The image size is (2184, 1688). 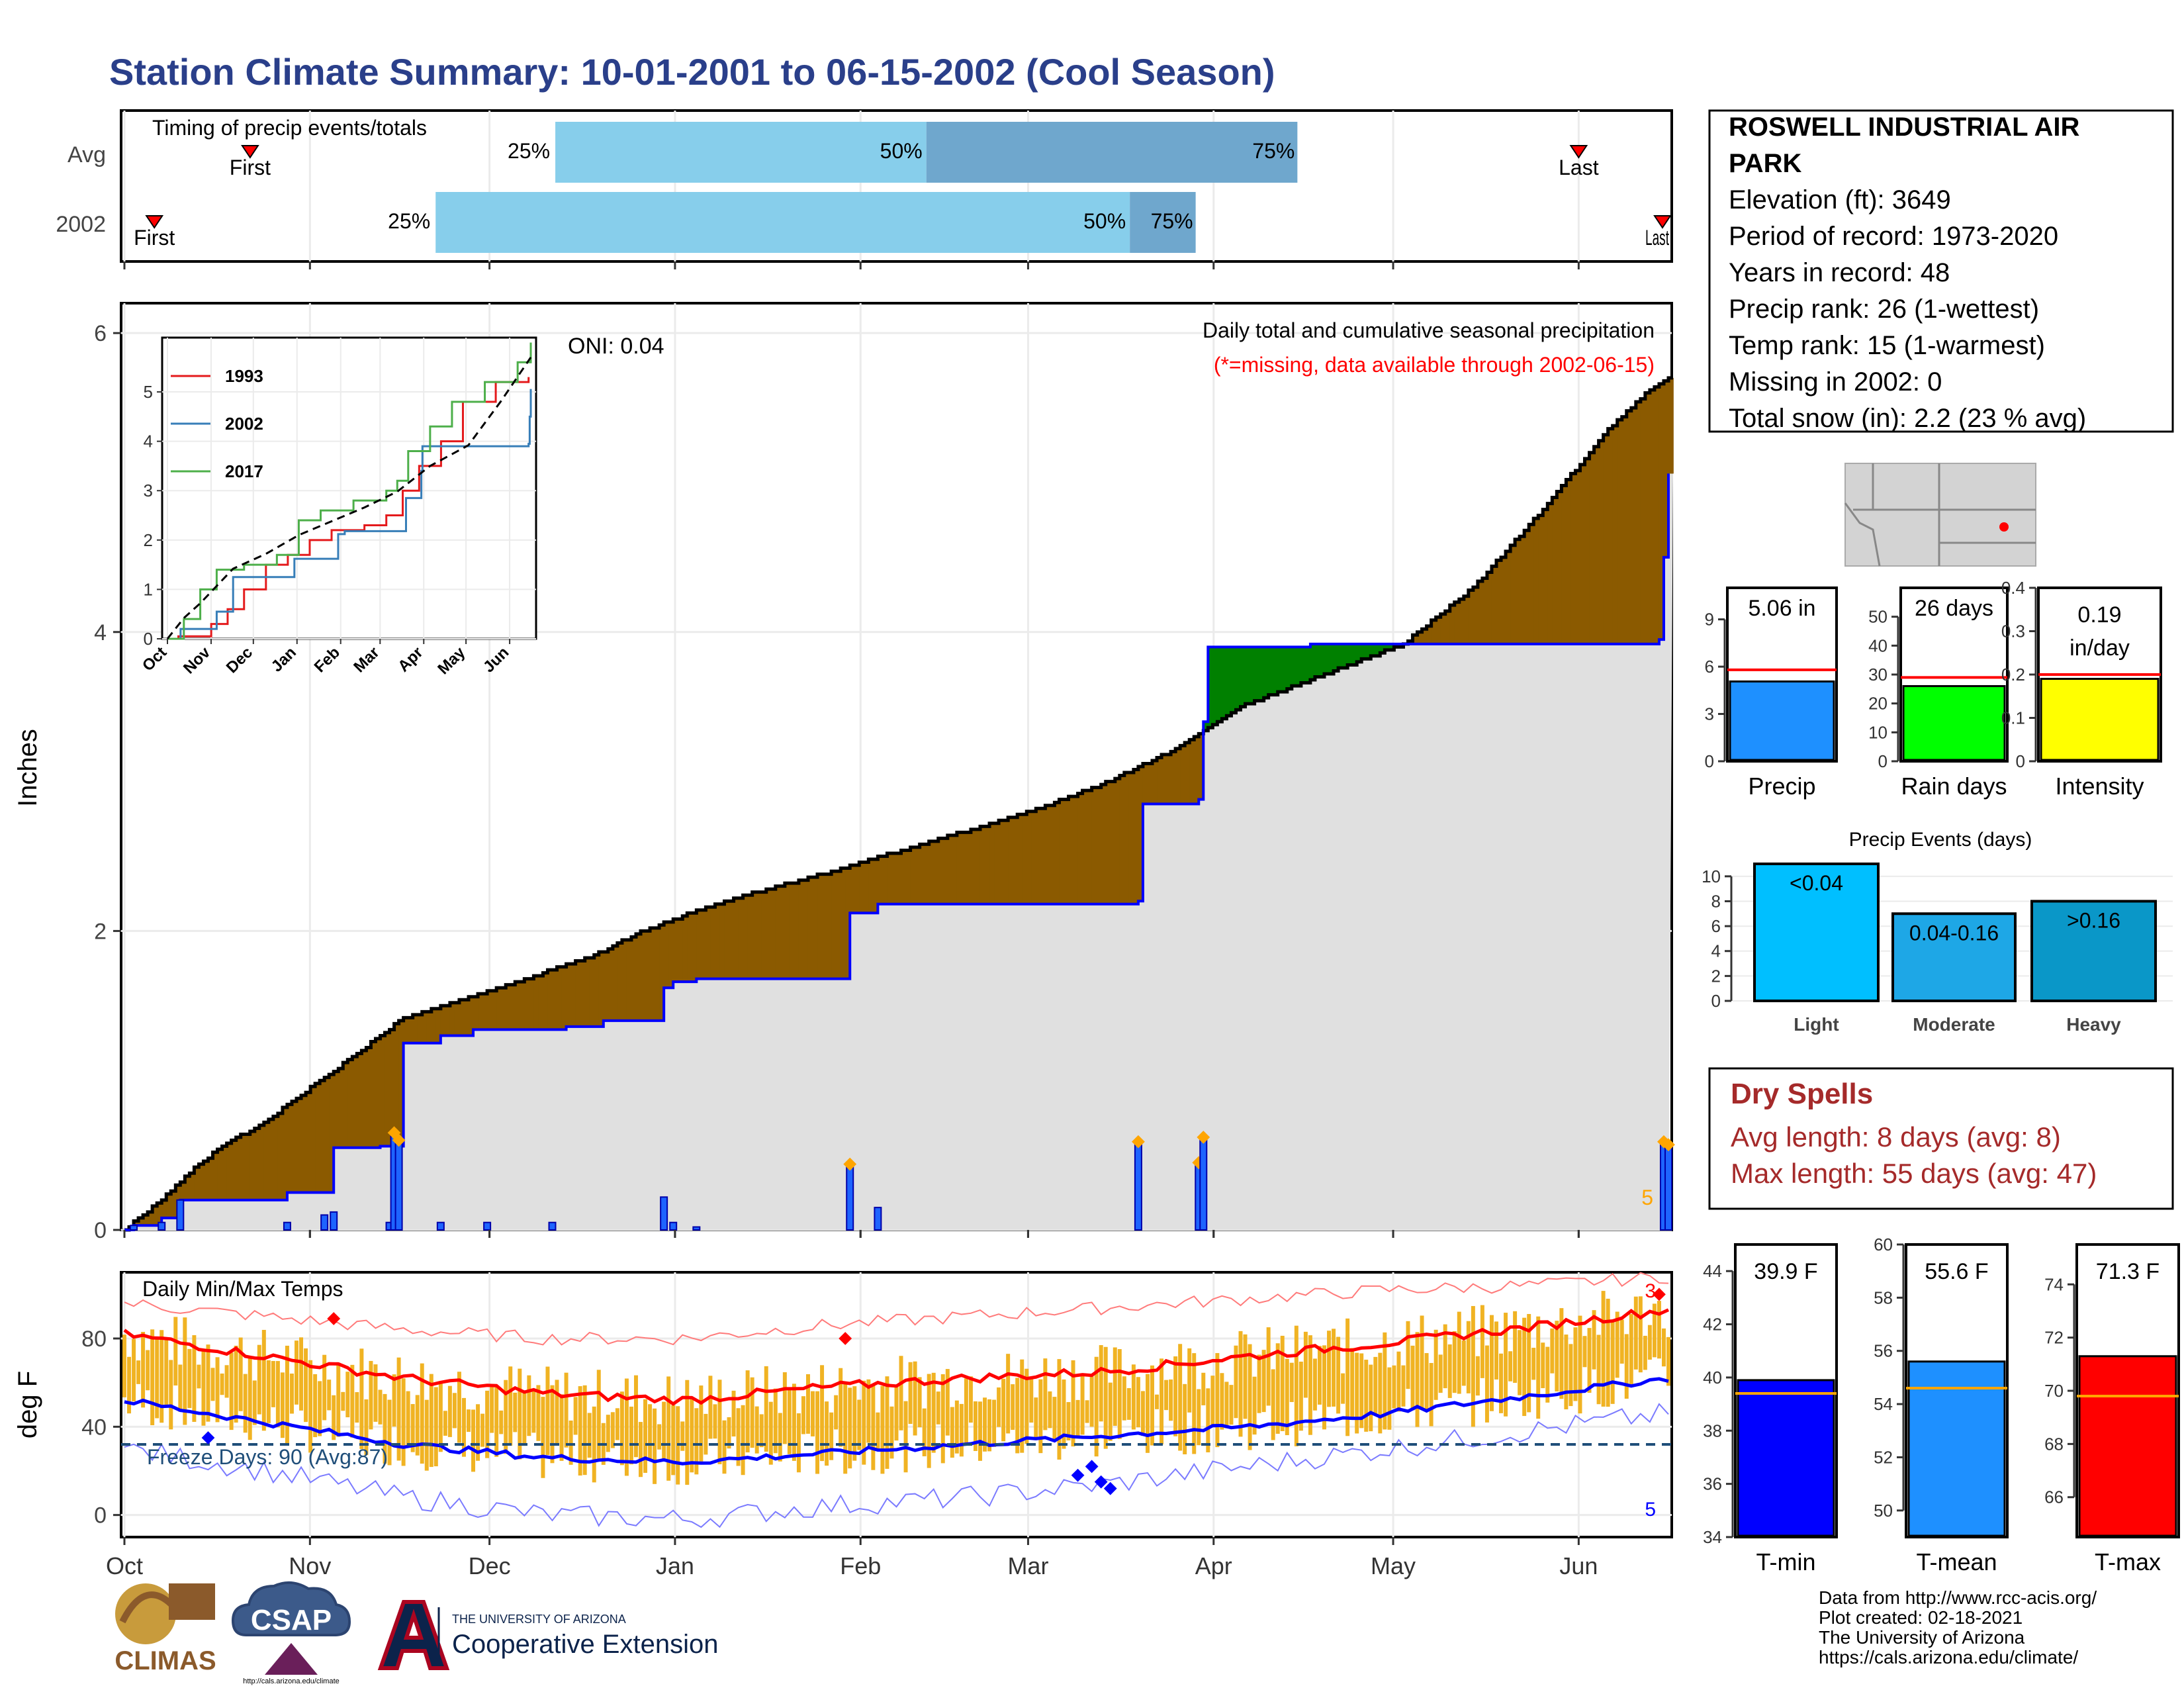 What do you see at coordinates (1954, 1024) in the screenshot?
I see `events-category-label: Moderate` at bounding box center [1954, 1024].